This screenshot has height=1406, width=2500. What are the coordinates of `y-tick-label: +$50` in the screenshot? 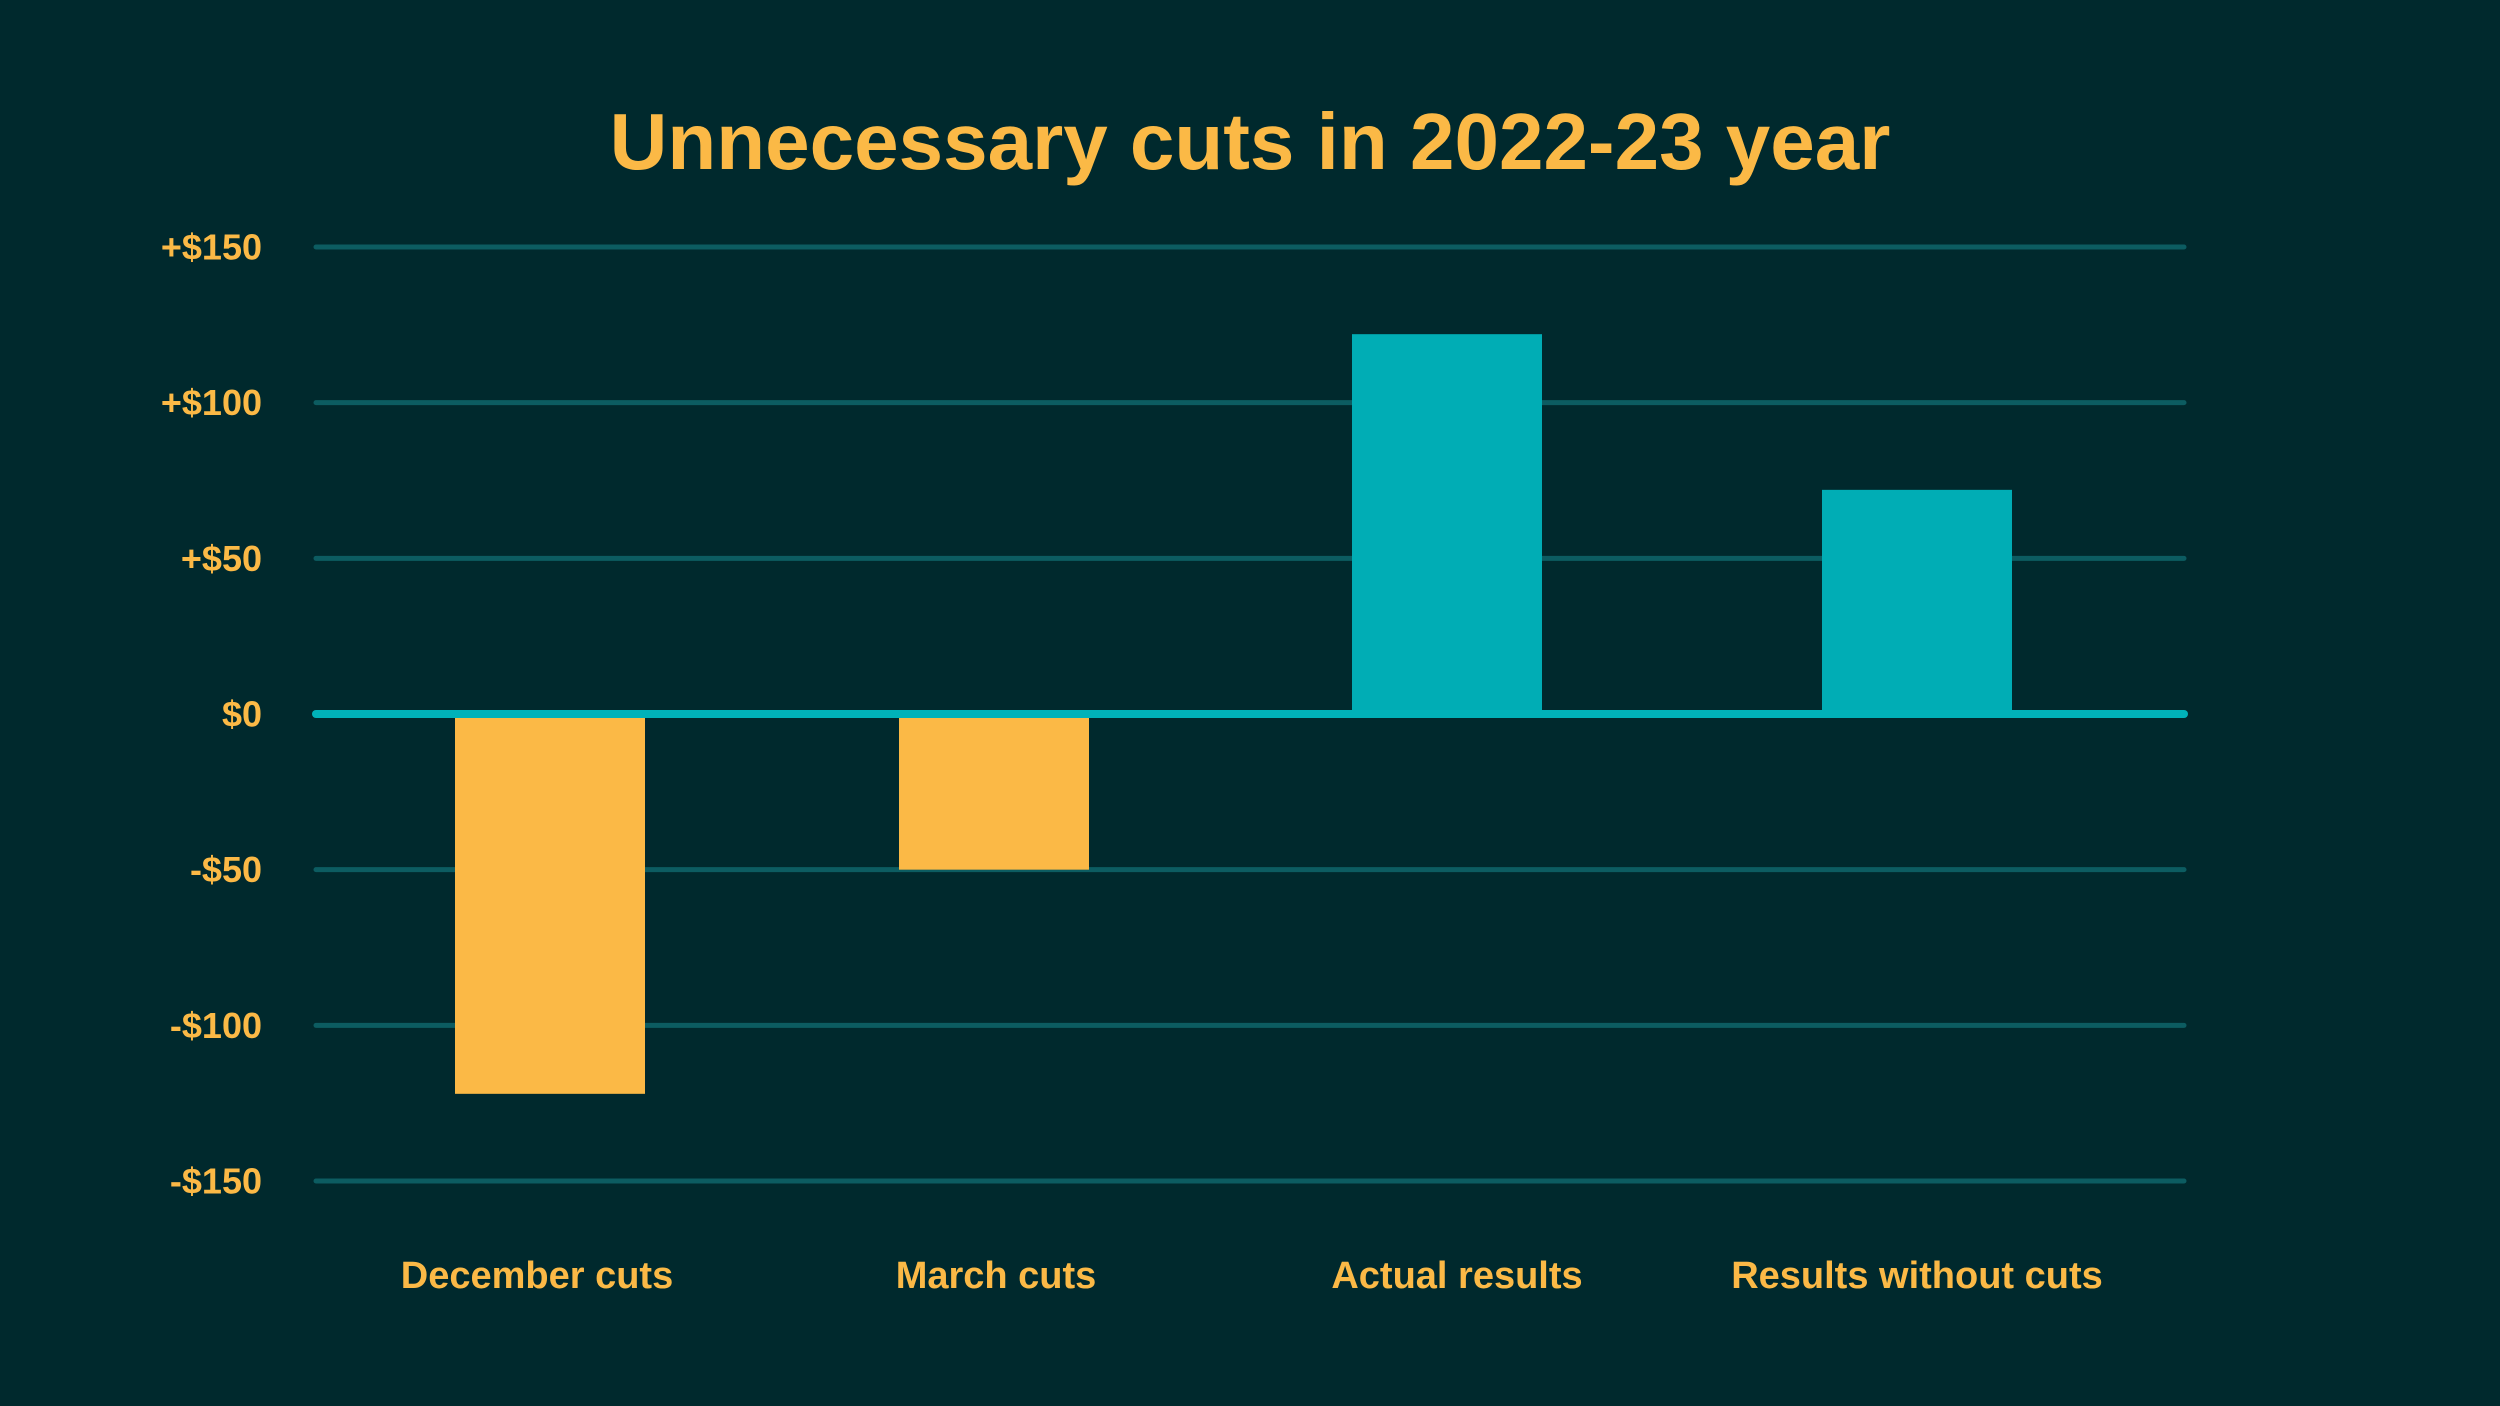 It's located at (221, 558).